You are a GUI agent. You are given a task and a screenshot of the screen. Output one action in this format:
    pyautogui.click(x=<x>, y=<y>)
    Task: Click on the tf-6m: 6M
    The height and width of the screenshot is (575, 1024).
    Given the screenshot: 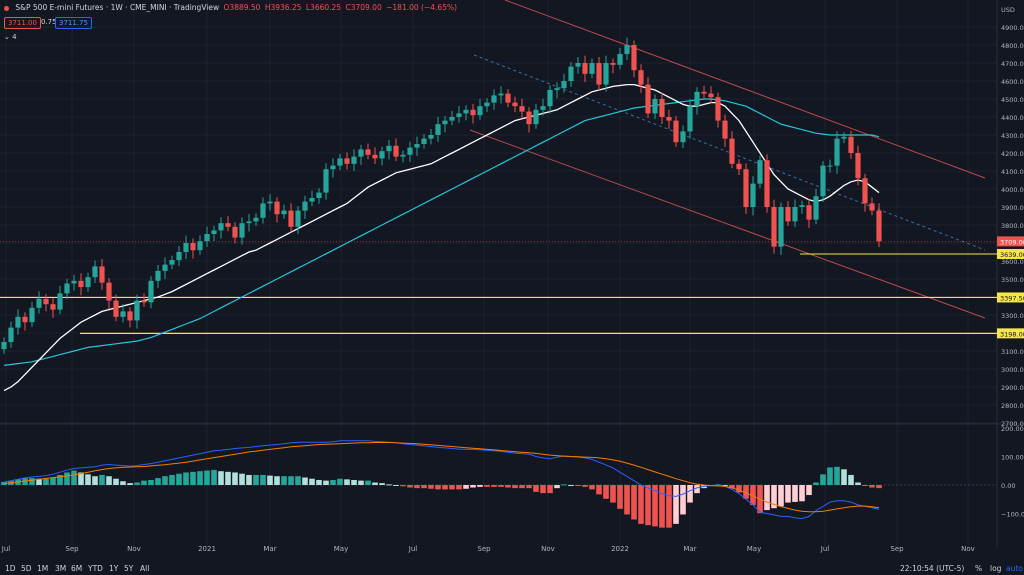 What is the action you would take?
    pyautogui.click(x=77, y=568)
    